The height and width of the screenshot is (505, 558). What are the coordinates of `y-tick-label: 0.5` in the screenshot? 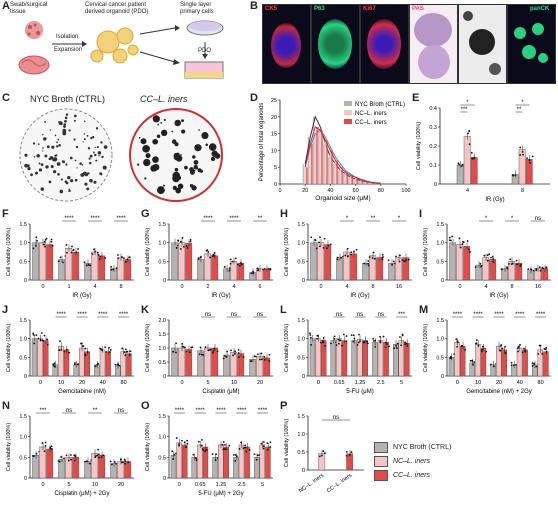 It's located at (301, 262).